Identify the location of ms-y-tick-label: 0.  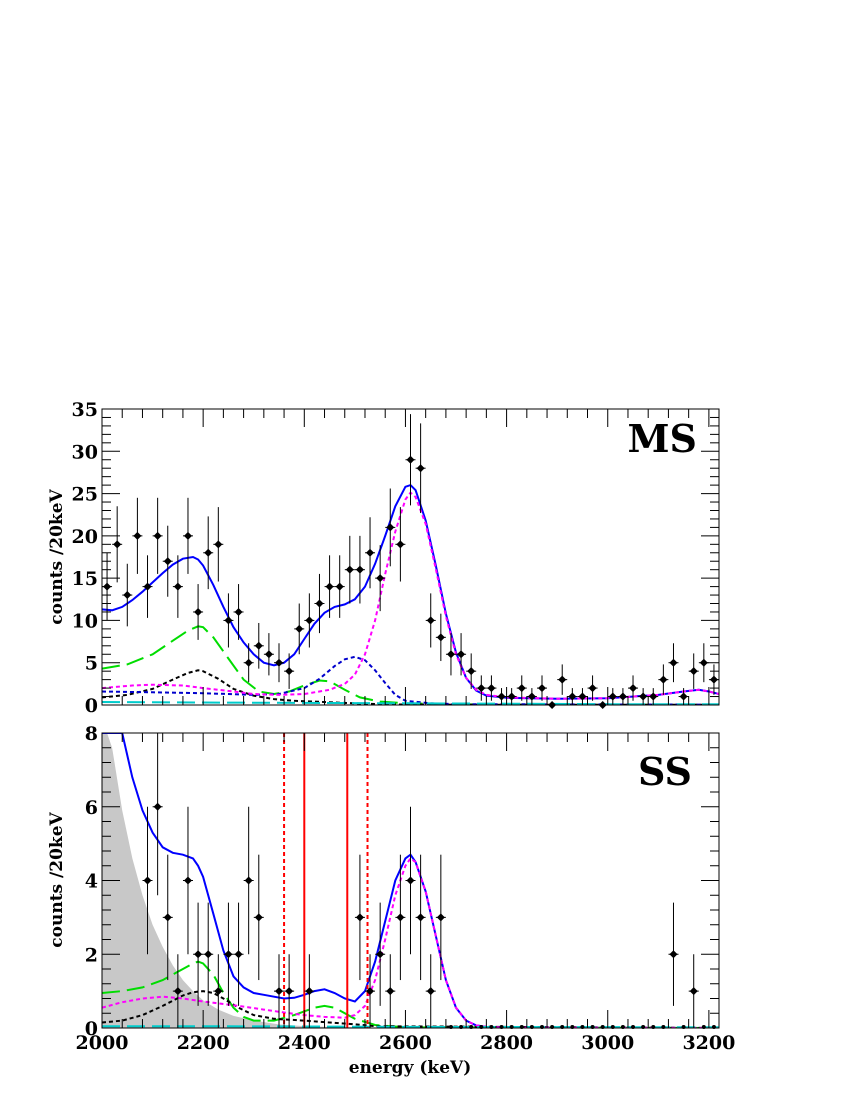
(91, 706).